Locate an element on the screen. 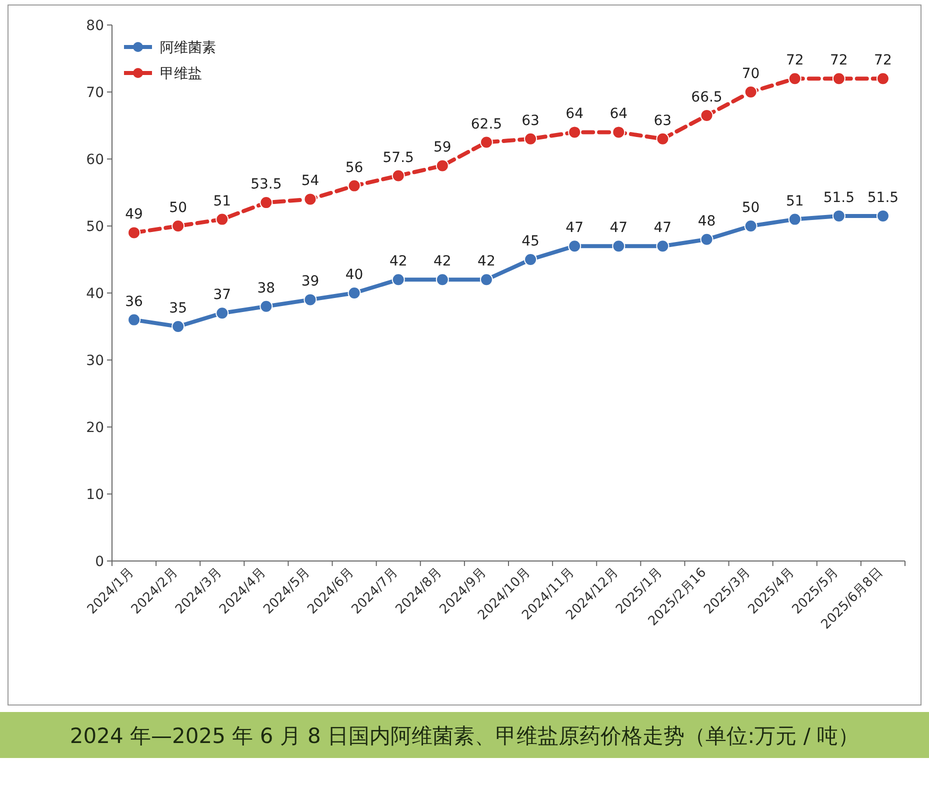 The height and width of the screenshot is (803, 929). y-tick-label: 80 is located at coordinates (95, 26).